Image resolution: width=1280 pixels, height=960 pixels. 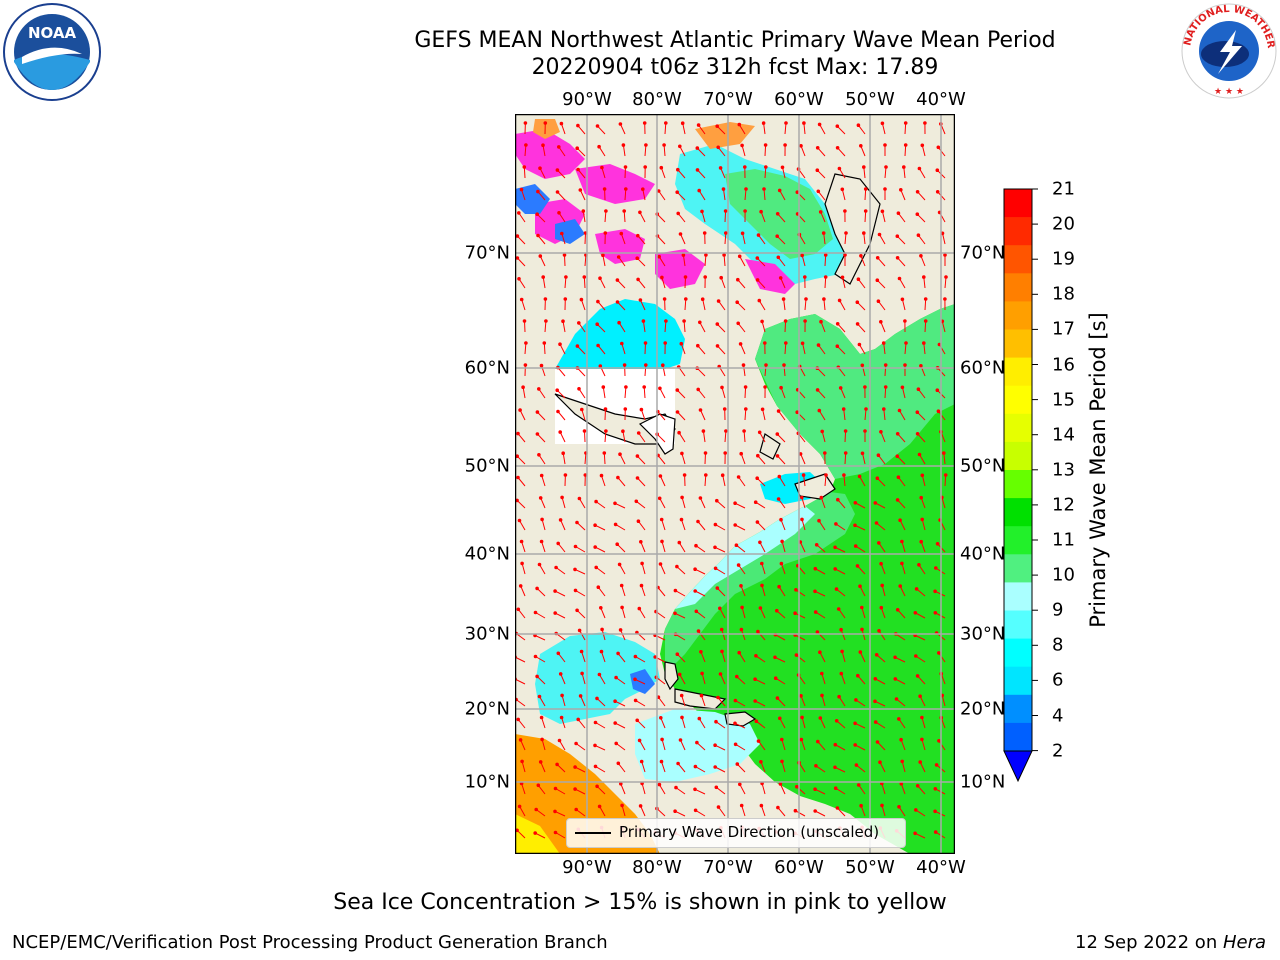 What do you see at coordinates (1058, 751) in the screenshot?
I see `colorbar-tick-label: 2` at bounding box center [1058, 751].